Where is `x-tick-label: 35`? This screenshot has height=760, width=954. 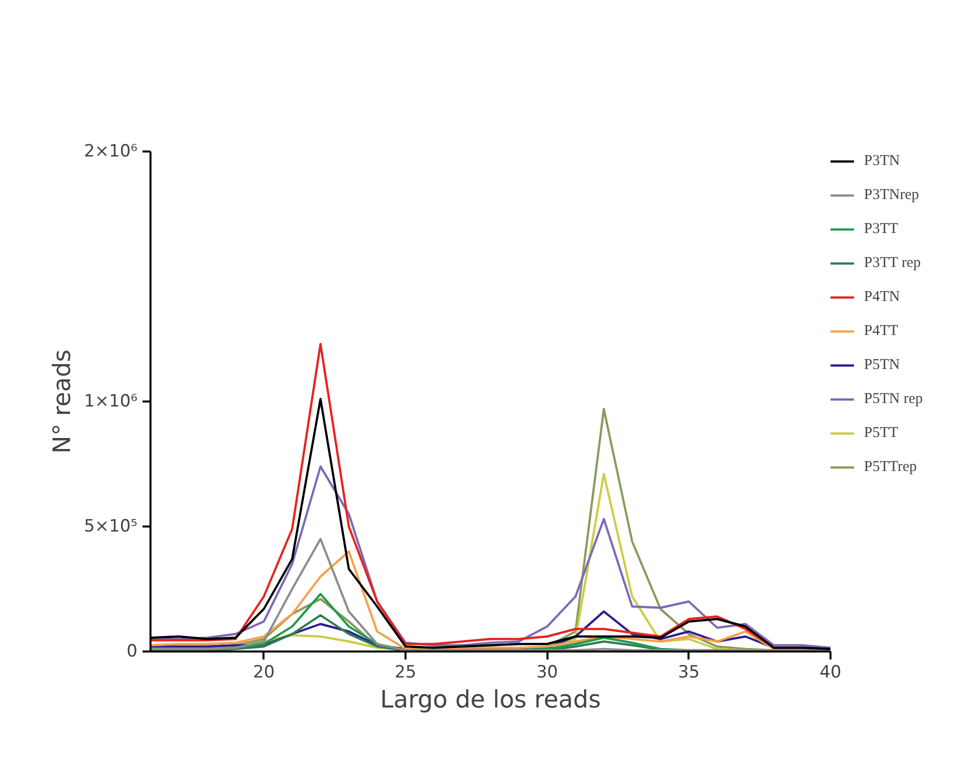 x-tick-label: 35 is located at coordinates (689, 672).